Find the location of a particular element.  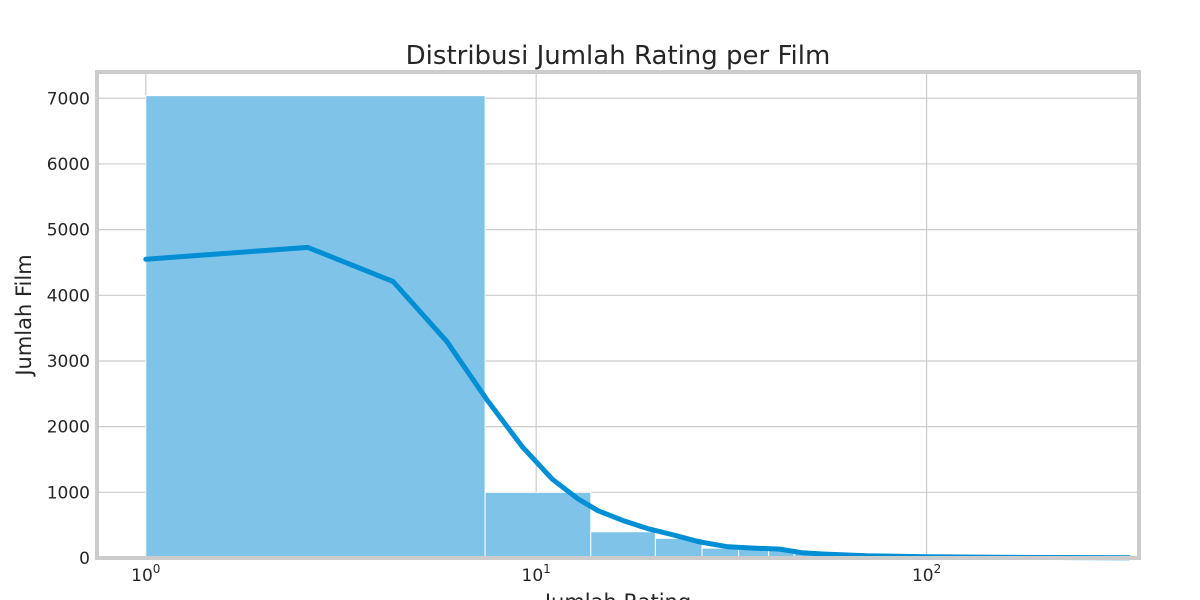

y-tick-label-3: 3000 is located at coordinates (68, 362).